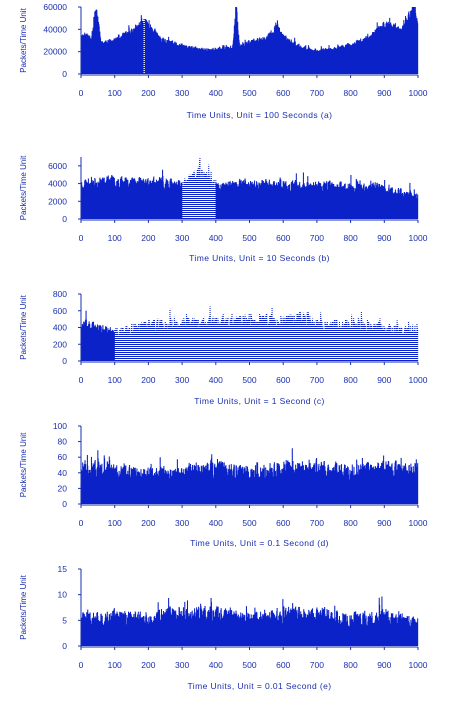  I want to click on x-axis-label-e: Time Units, Unit = 0.01 Second (e), so click(260, 686).